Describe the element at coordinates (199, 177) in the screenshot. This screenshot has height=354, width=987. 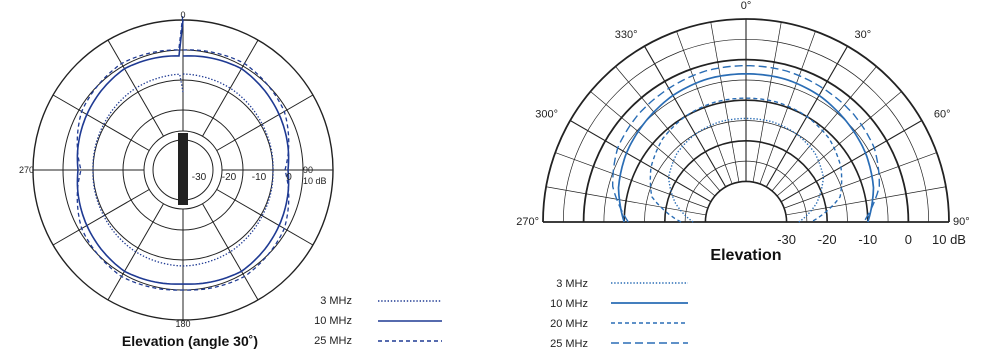
I see `left-tick-label: -30` at that location.